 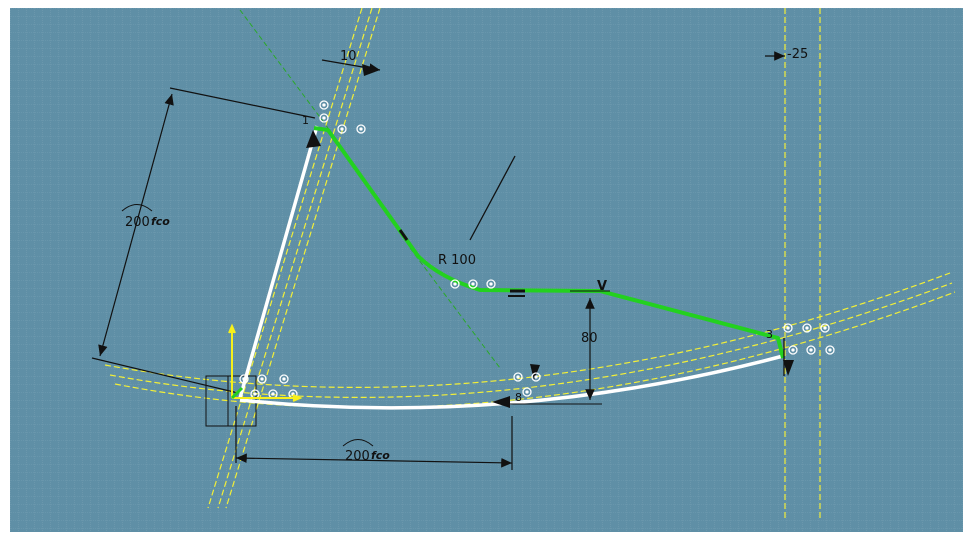 What do you see at coordinates (265, 362) in the screenshot?
I see `sketch-axis-icon` at bounding box center [265, 362].